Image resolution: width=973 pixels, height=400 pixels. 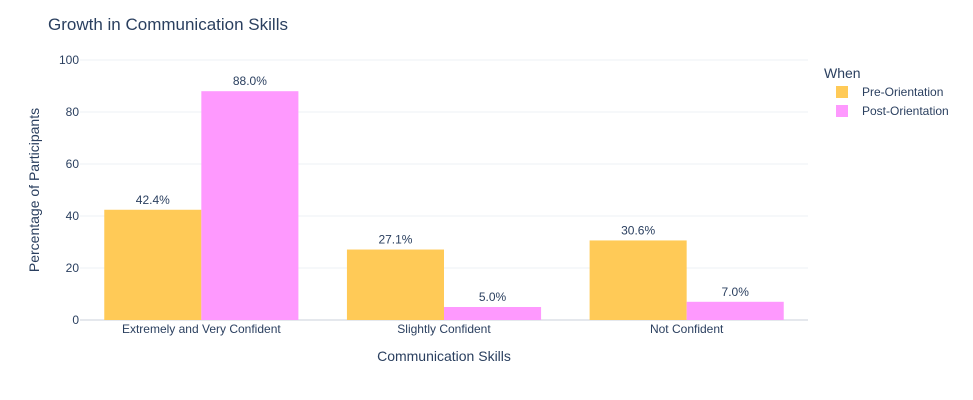 What do you see at coordinates (687, 329) in the screenshot?
I see `x-tick-label: Not Confident` at bounding box center [687, 329].